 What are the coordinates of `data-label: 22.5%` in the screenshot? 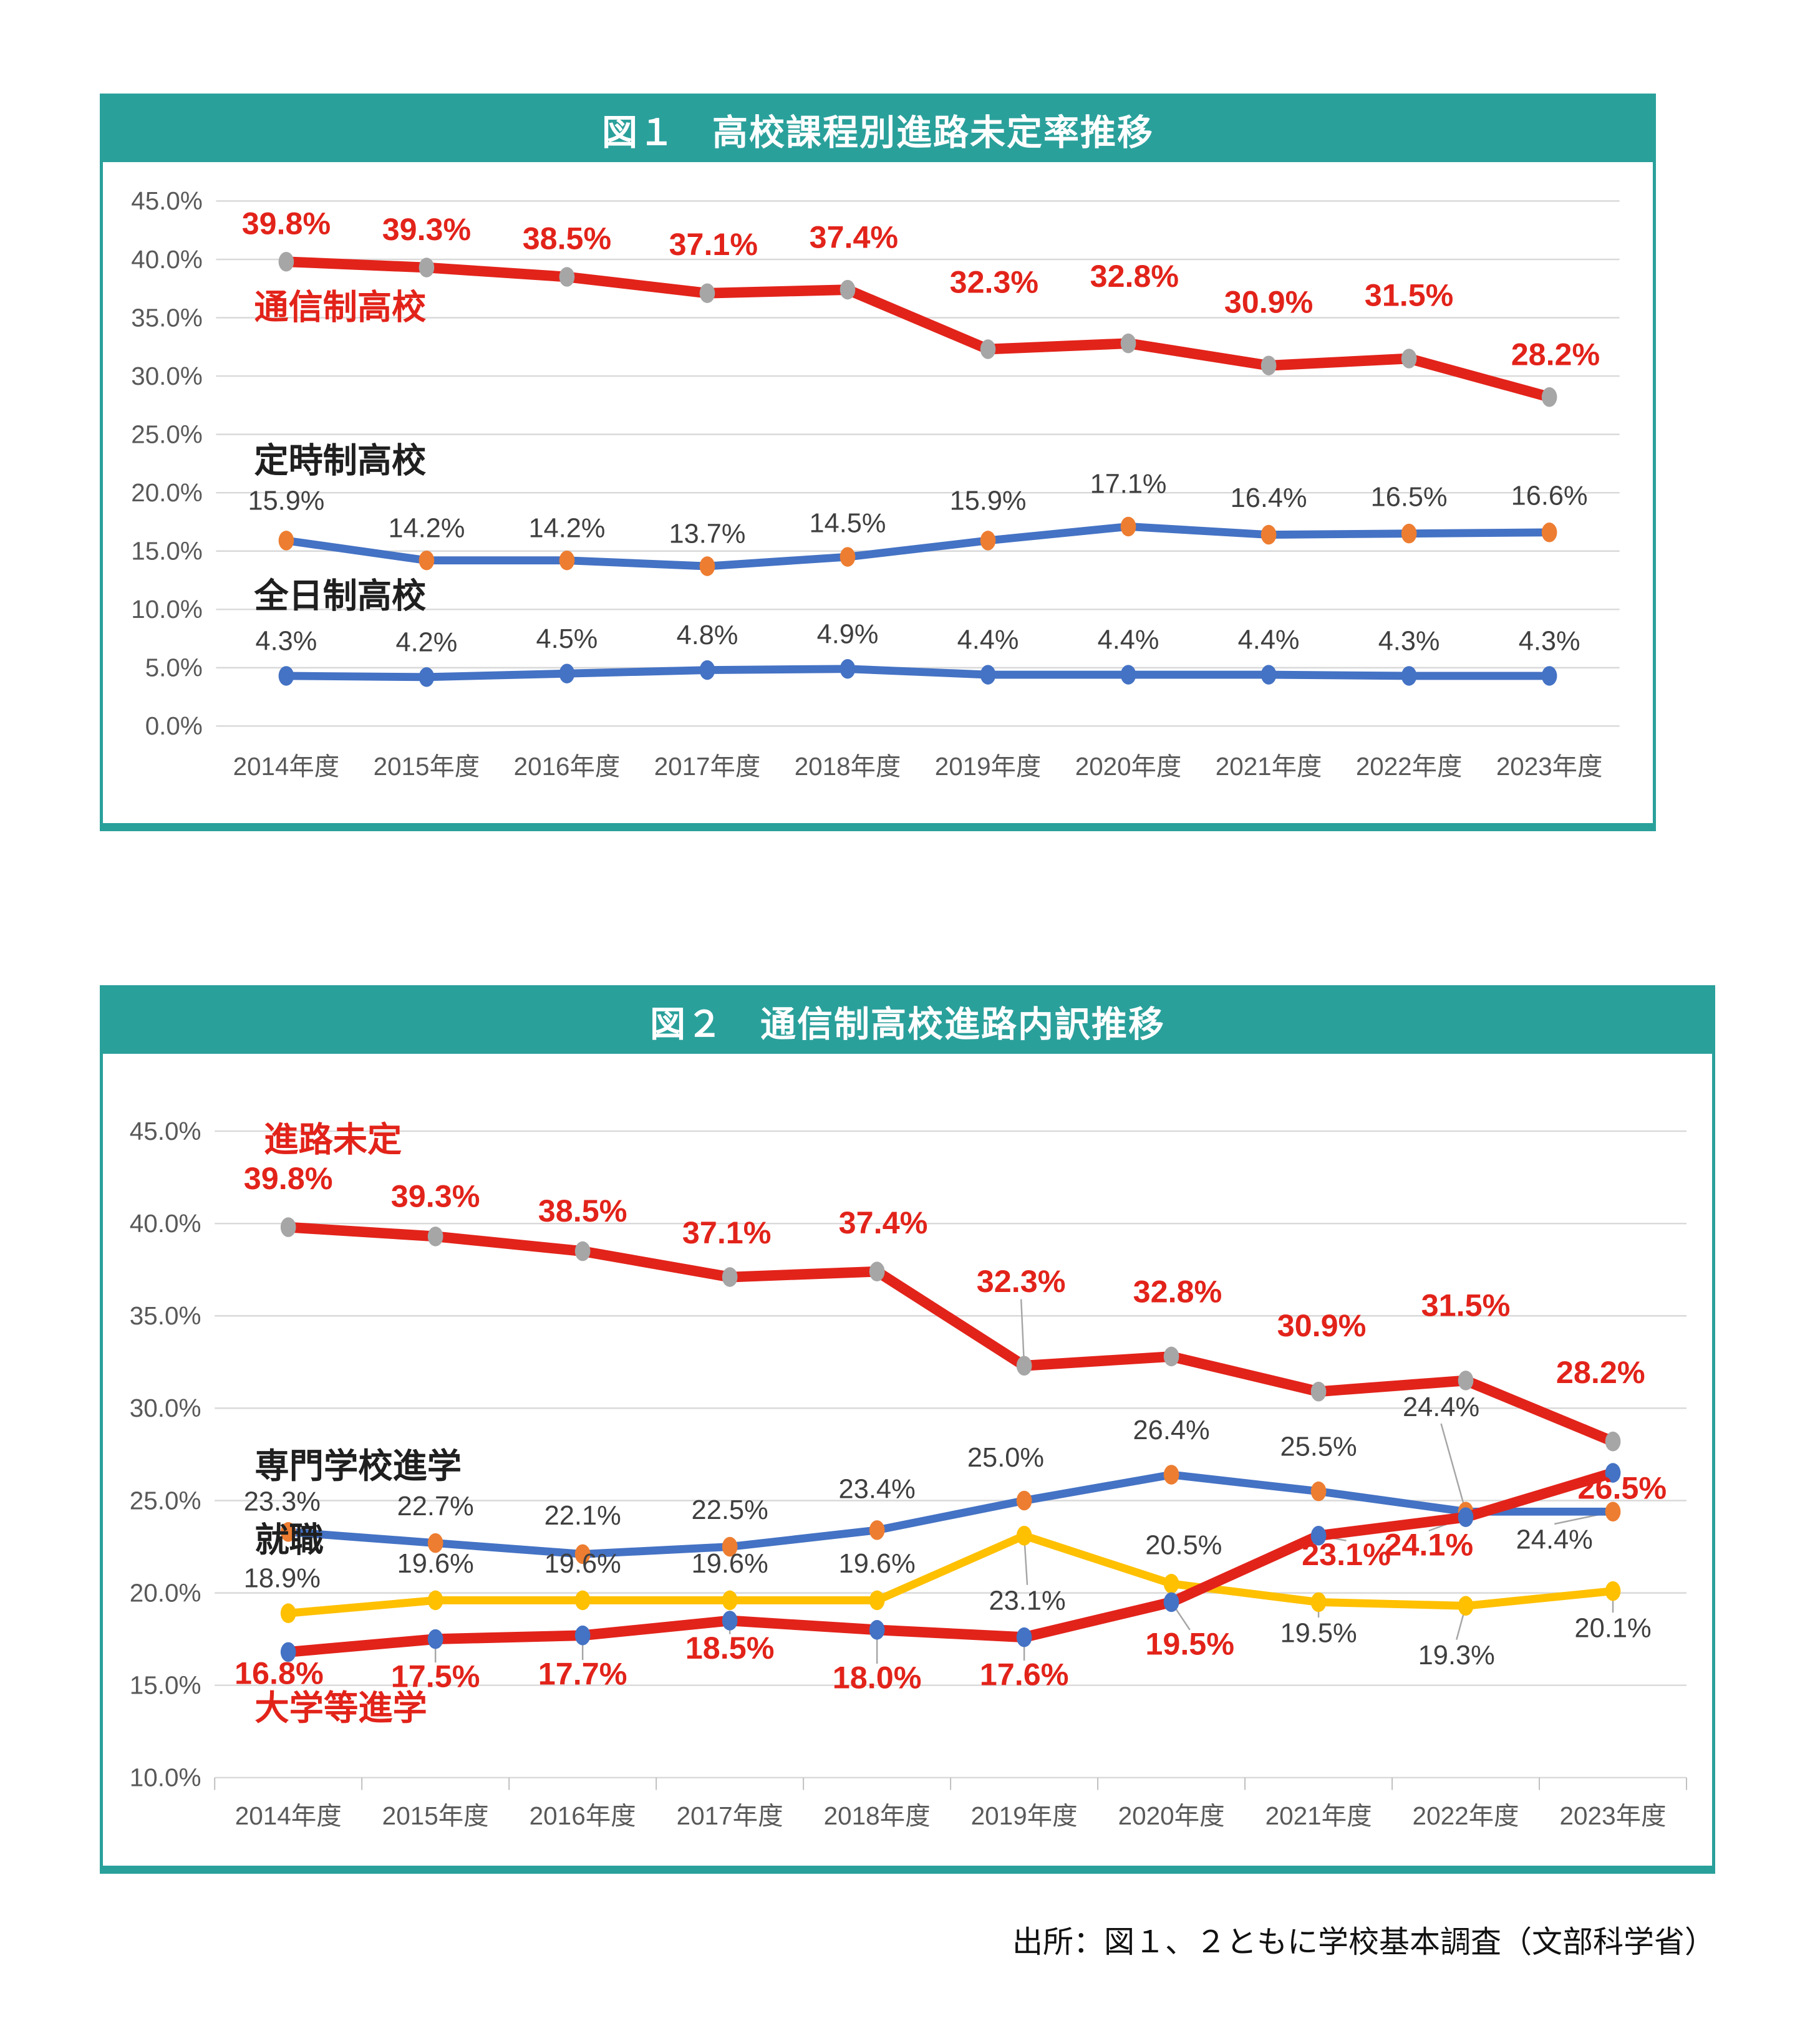 It's located at (730, 1510).